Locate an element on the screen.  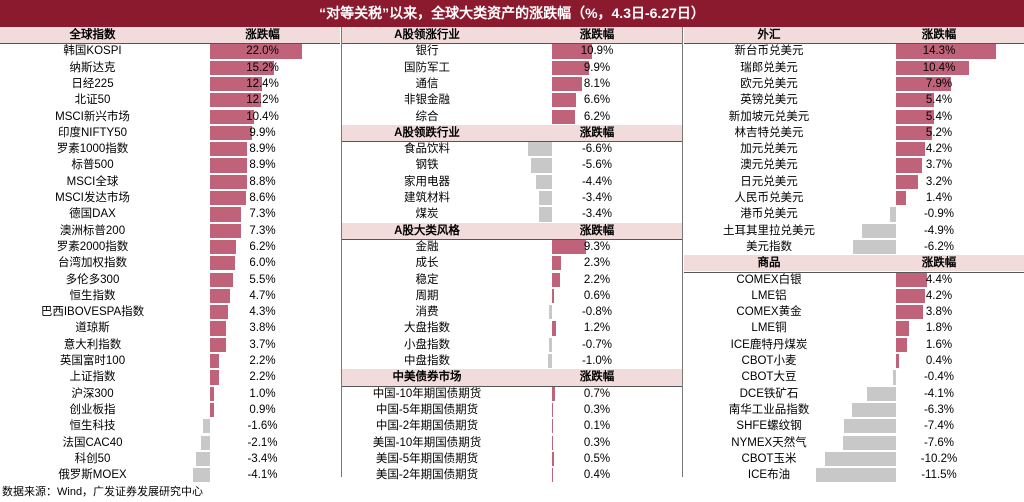
table-row: 印度NIFTY50 9.9% is located at coordinates (170, 133).